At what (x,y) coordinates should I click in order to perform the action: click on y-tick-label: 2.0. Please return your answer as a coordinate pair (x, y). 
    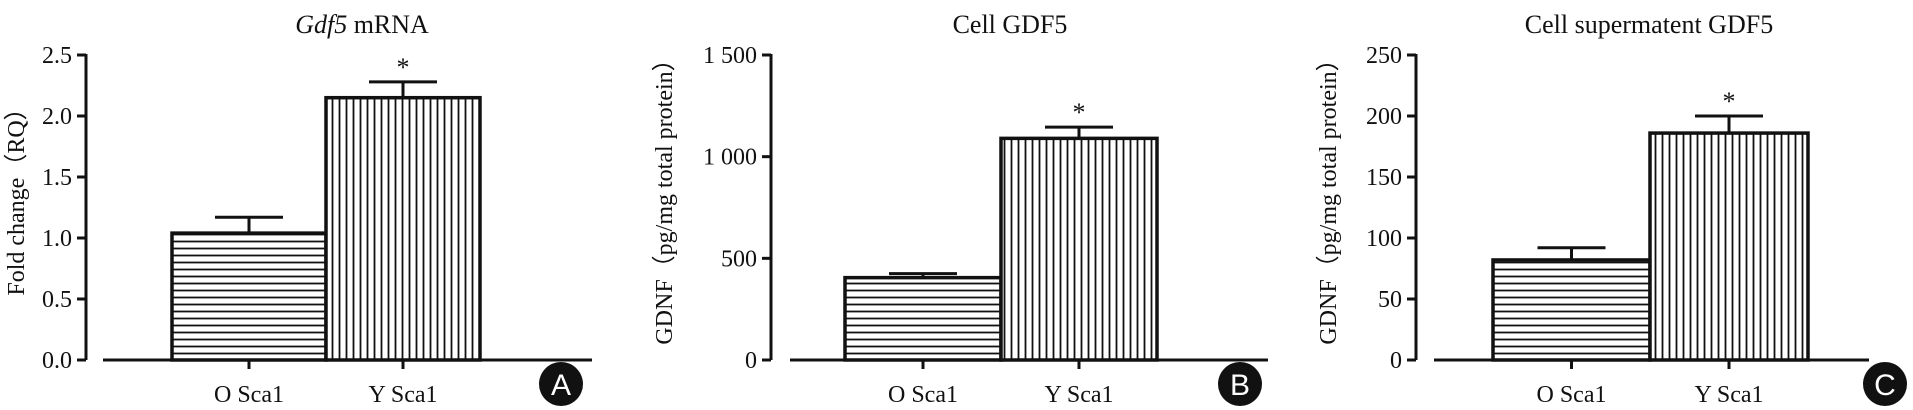
    Looking at the image, I should click on (57, 117).